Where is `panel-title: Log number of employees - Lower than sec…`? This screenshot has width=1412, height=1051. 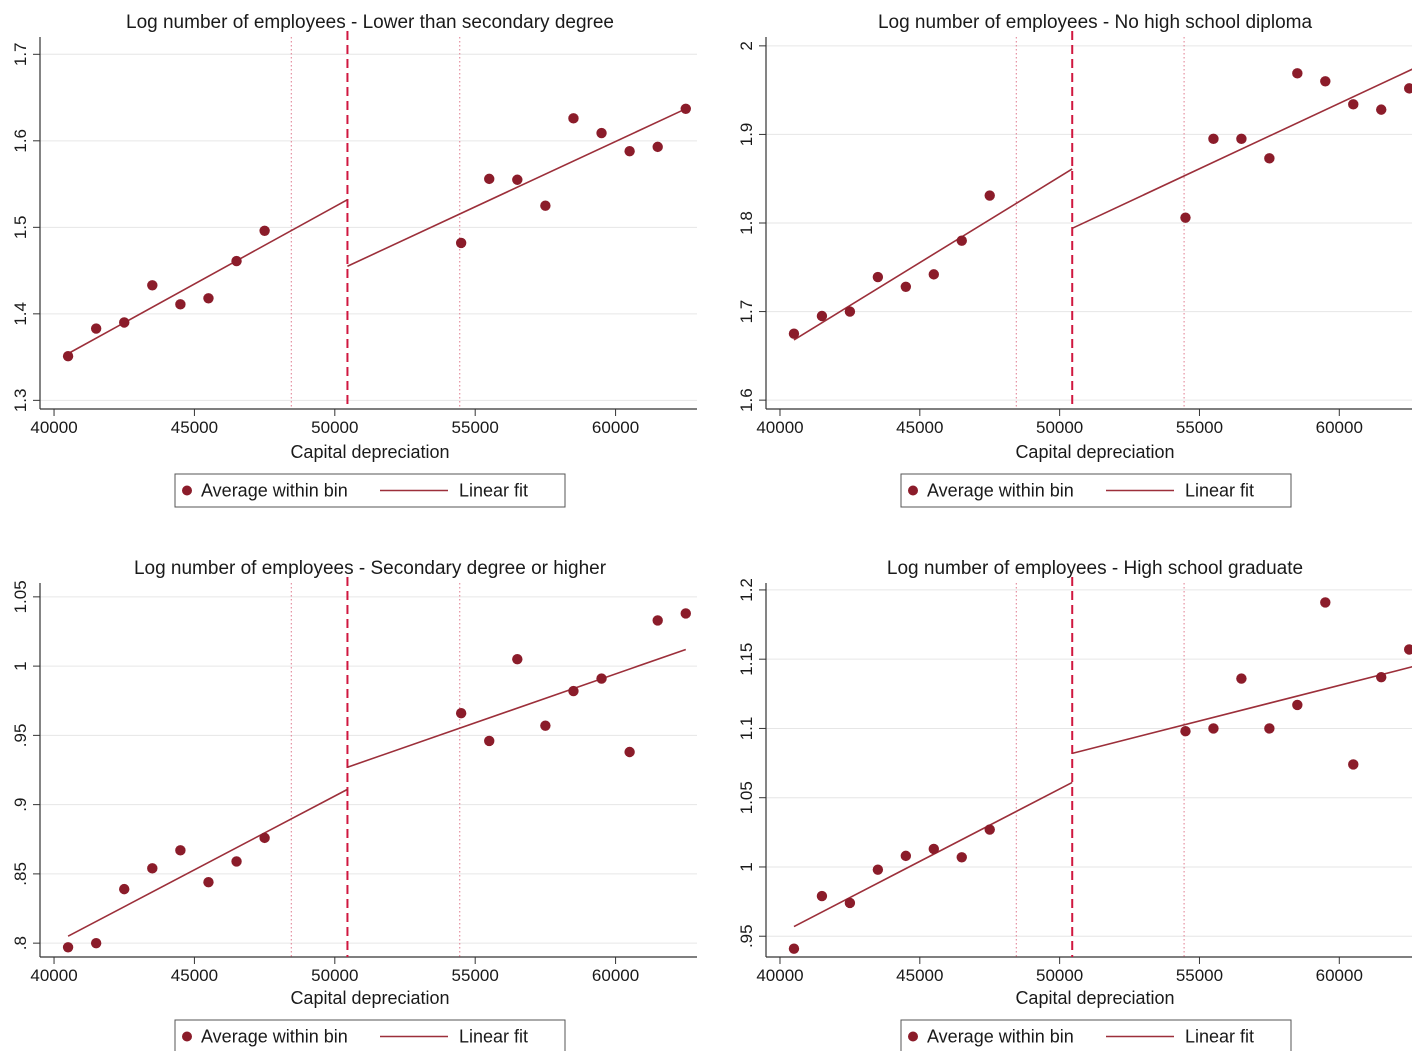
panel-title: Log number of employees - Lower than sec… is located at coordinates (370, 22).